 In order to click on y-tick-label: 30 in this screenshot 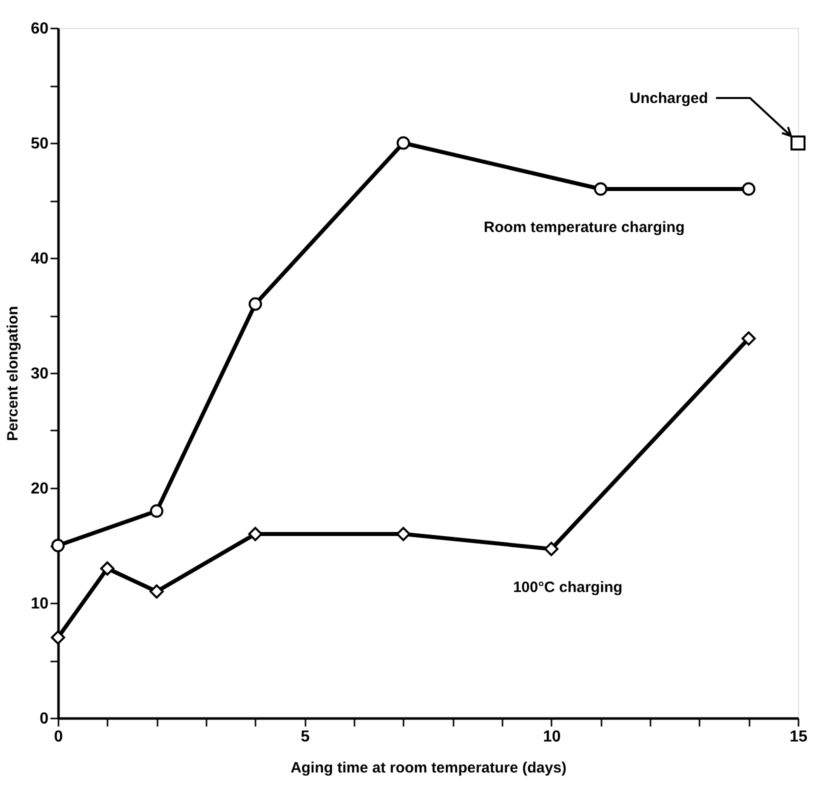, I will do `click(39, 374)`.